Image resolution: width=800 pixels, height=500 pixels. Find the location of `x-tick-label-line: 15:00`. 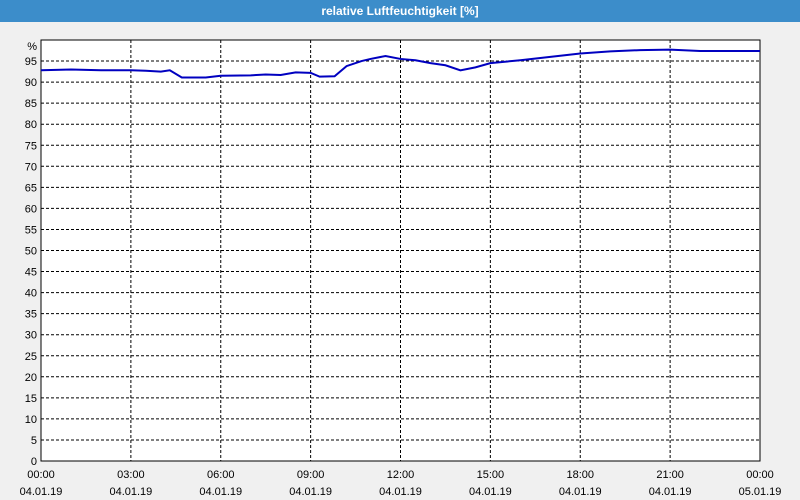

x-tick-label-line: 15:00 is located at coordinates (491, 475).